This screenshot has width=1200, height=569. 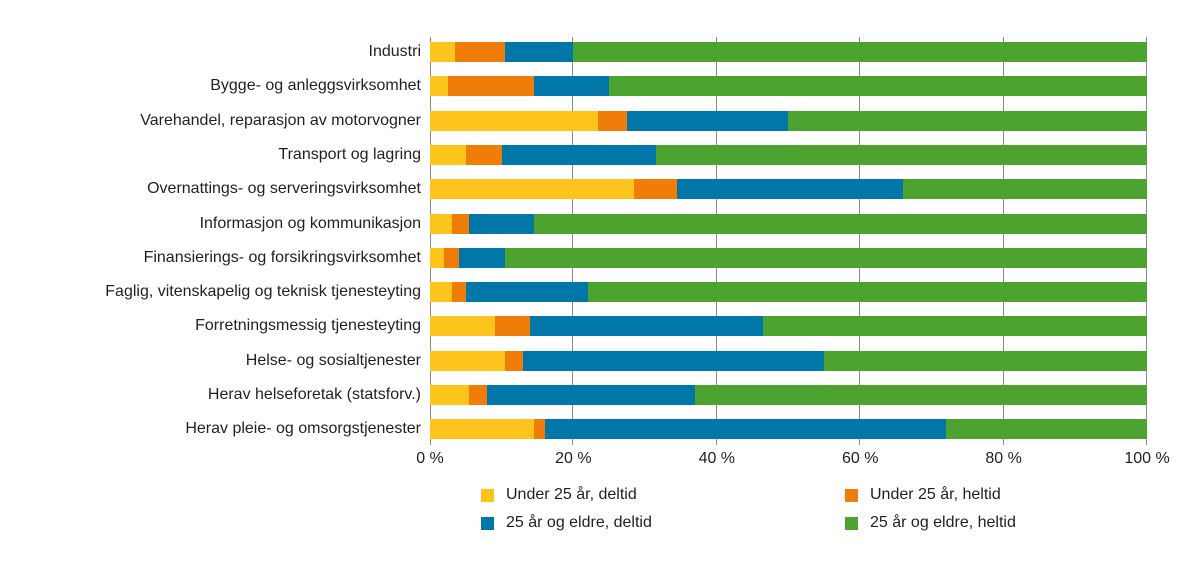 What do you see at coordinates (314, 394) in the screenshot?
I see `category-label: Herav helseforetak (statsforv.)` at bounding box center [314, 394].